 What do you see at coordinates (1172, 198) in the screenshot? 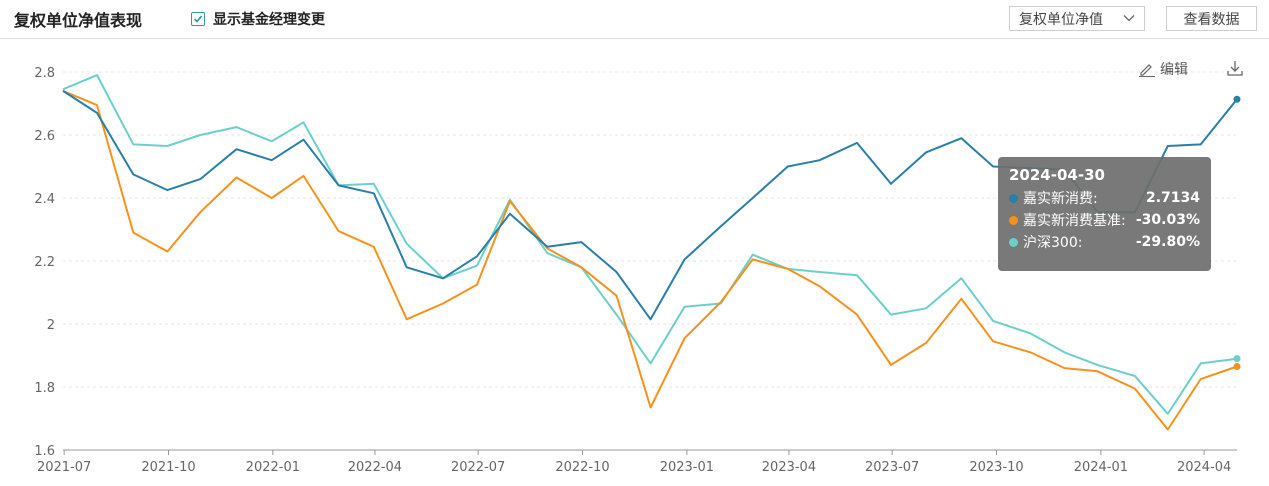
I see `tooltip-series-value: 2.7134` at bounding box center [1172, 198].